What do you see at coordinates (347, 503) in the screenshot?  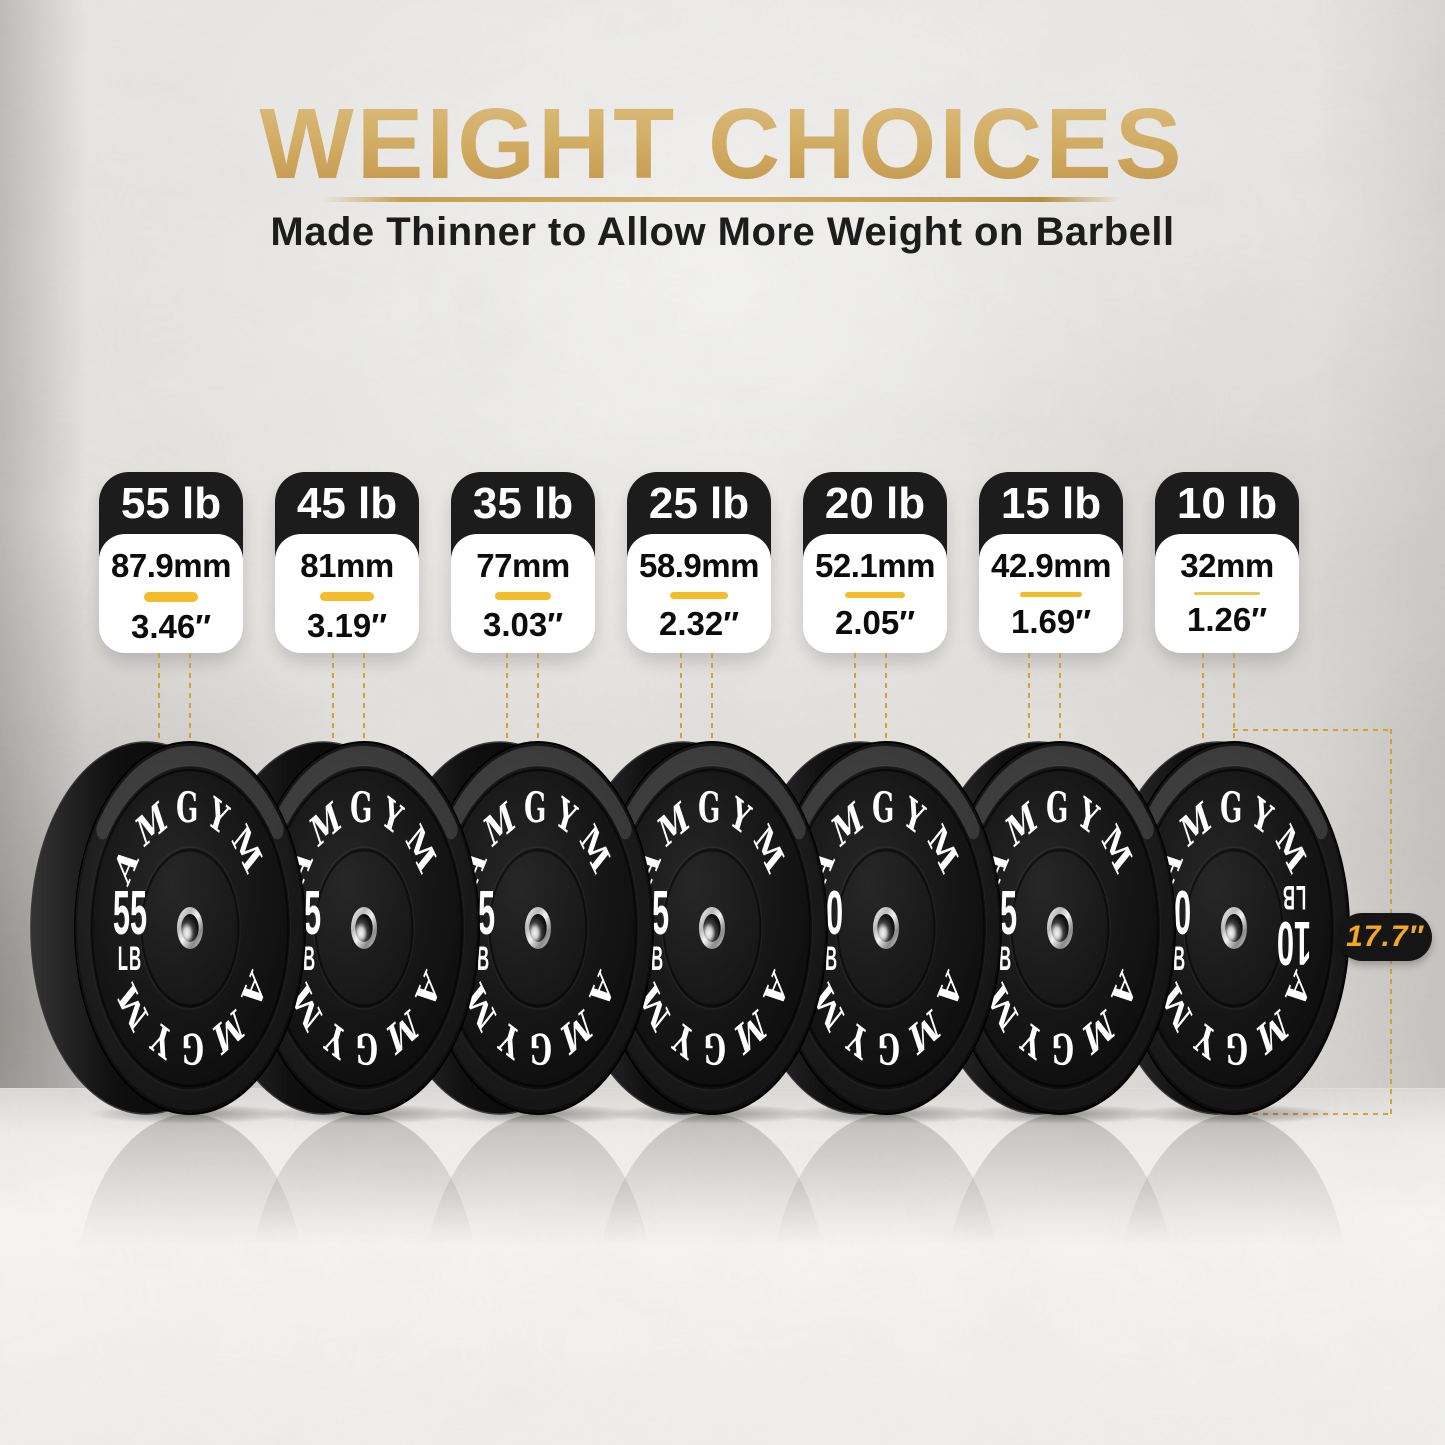 I see `weight-label: 45 lb` at bounding box center [347, 503].